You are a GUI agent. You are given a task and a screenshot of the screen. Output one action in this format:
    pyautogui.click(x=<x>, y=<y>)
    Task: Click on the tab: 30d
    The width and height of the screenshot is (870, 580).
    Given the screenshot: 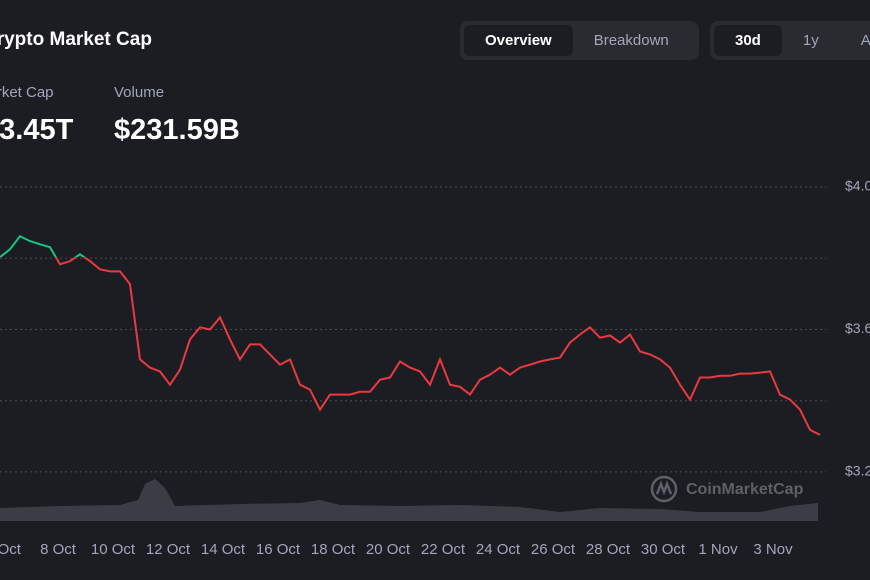 What is the action you would take?
    pyautogui.click(x=748, y=40)
    